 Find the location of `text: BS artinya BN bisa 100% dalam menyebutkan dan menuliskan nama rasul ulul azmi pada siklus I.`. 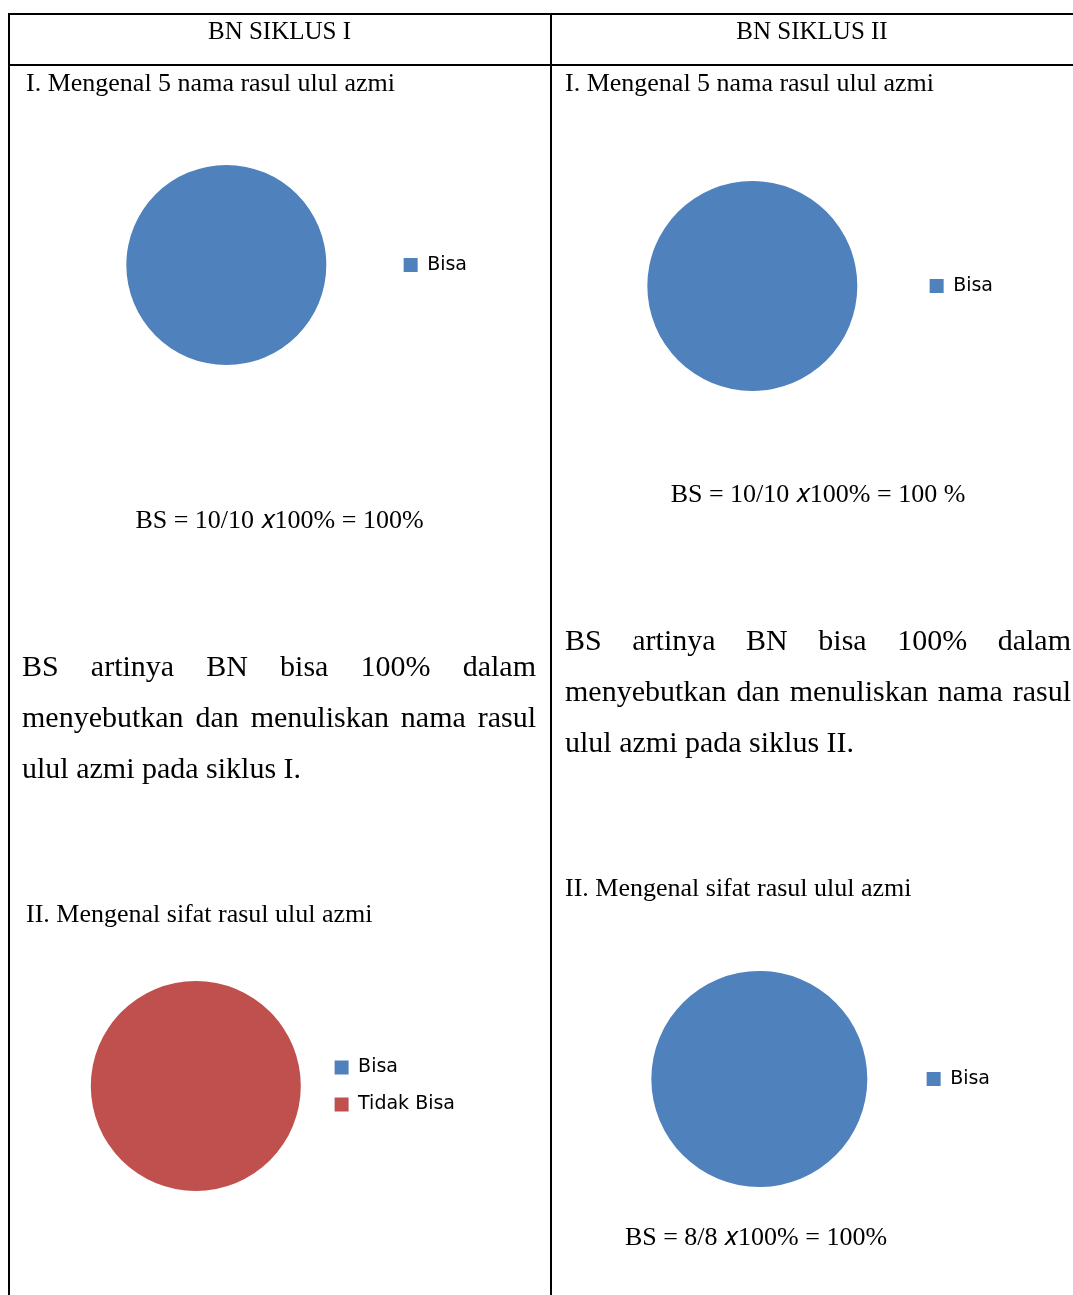

text: BS artinya BN bisa 100% dalam menyebutkan dan menuliskan nama rasul ulul azmi pada siklus I. is located at coordinates (279, 717).